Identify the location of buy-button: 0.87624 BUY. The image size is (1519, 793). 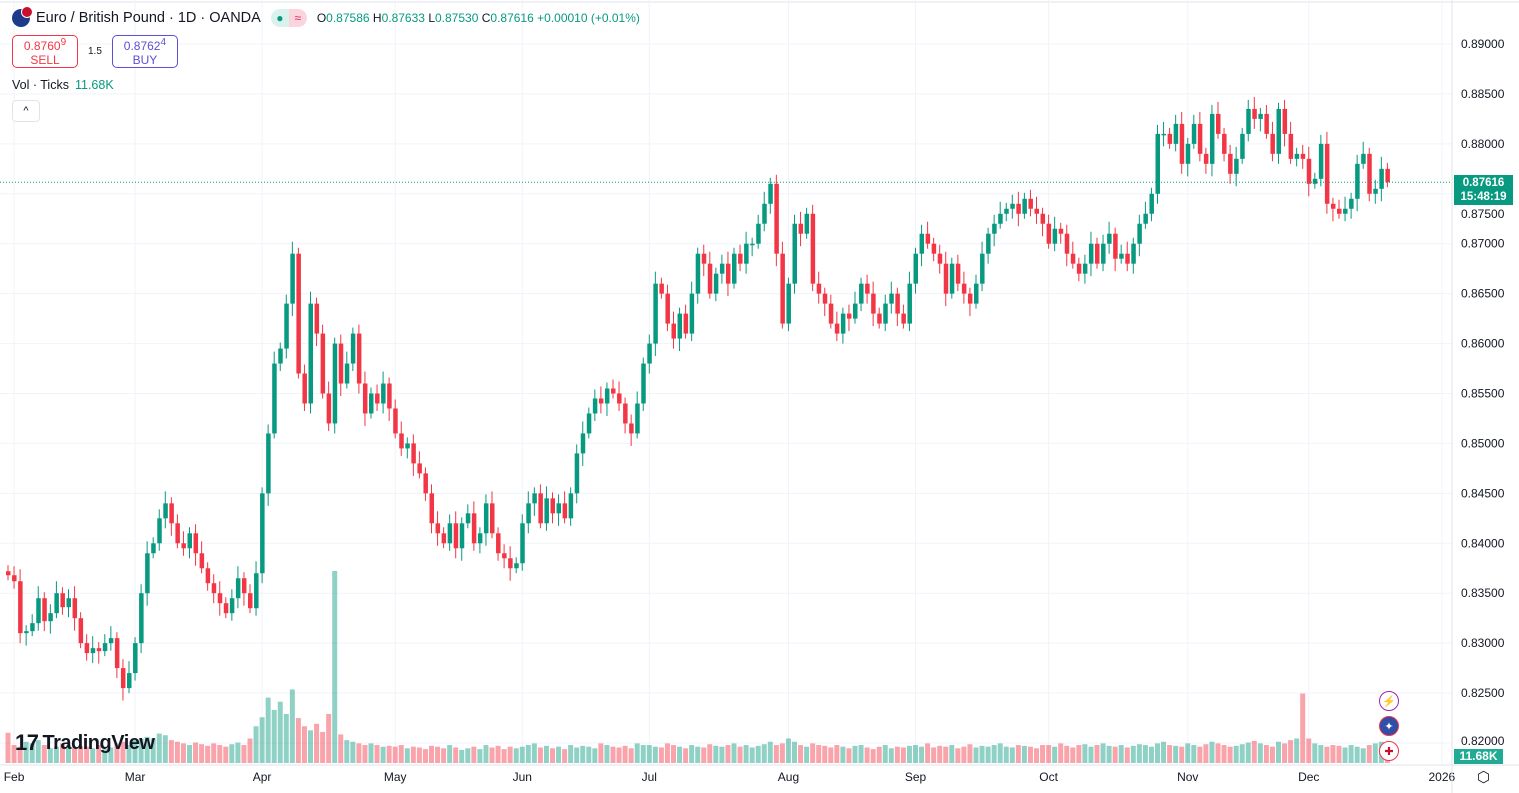
(144, 51).